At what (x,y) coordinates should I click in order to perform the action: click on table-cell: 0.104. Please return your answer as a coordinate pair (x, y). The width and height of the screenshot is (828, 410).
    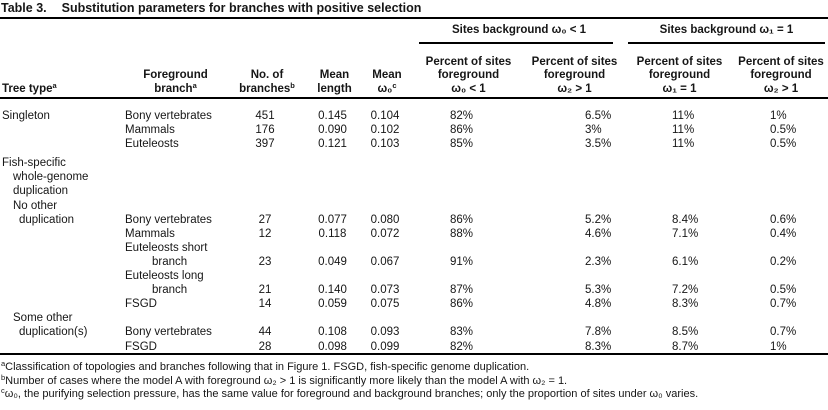
    Looking at the image, I should click on (385, 116).